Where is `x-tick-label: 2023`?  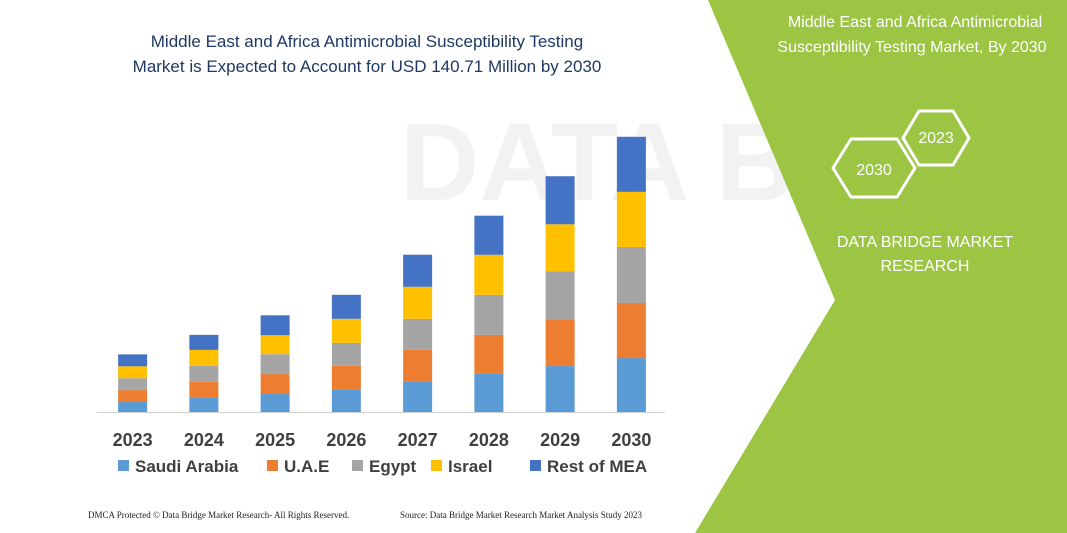 x-tick-label: 2023 is located at coordinates (133, 440).